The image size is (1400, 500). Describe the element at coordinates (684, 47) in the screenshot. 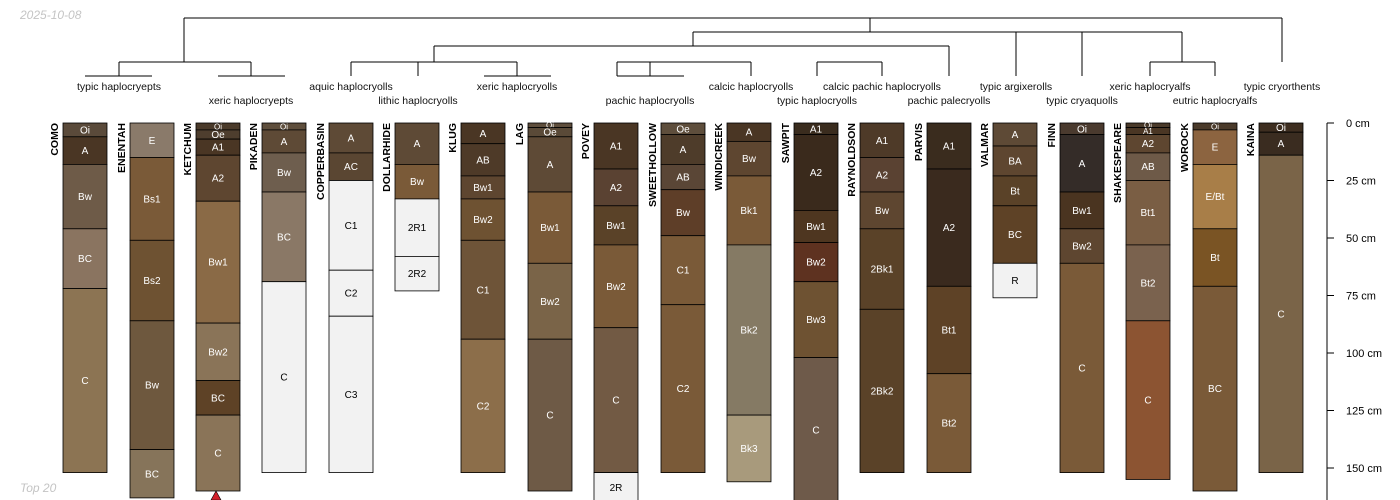

I see `dendrogram` at that location.